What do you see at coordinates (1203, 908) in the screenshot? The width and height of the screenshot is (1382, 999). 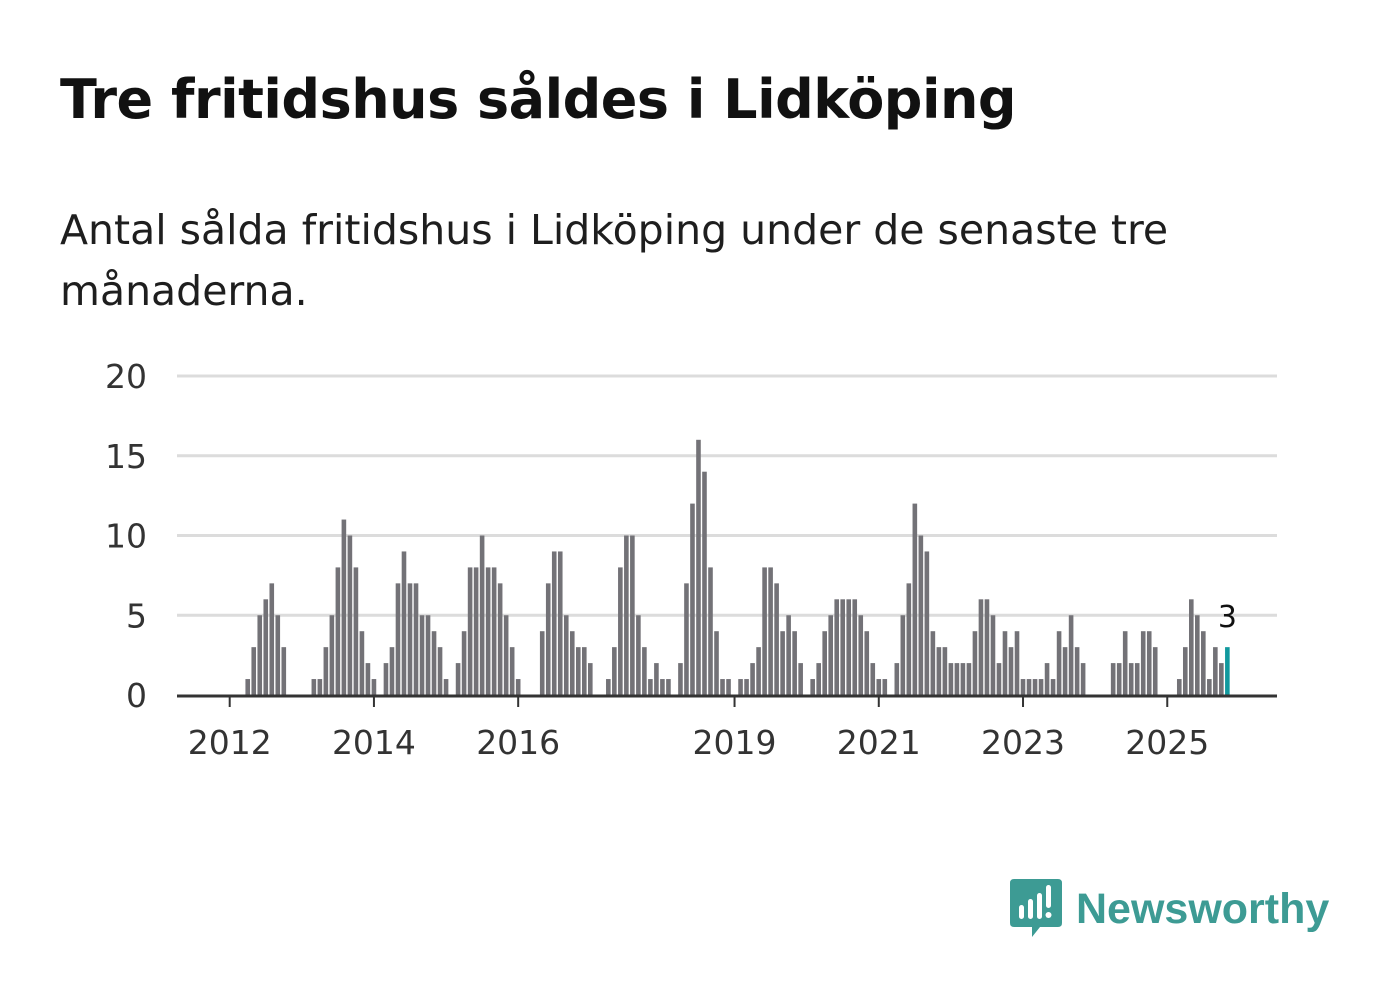 I see `brand-name: Newsworthy` at bounding box center [1203, 908].